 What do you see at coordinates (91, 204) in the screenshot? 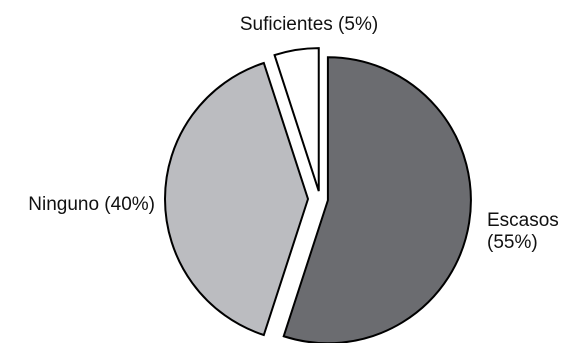
I see `slice-label-ninguno: Ninguno (40%)` at bounding box center [91, 204].